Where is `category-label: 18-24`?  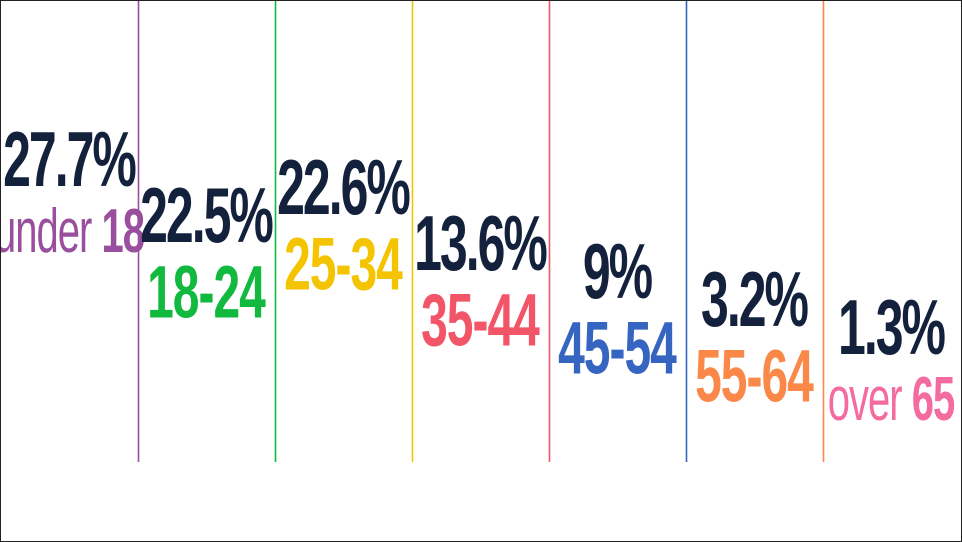
category-label: 18-24 is located at coordinates (206, 293).